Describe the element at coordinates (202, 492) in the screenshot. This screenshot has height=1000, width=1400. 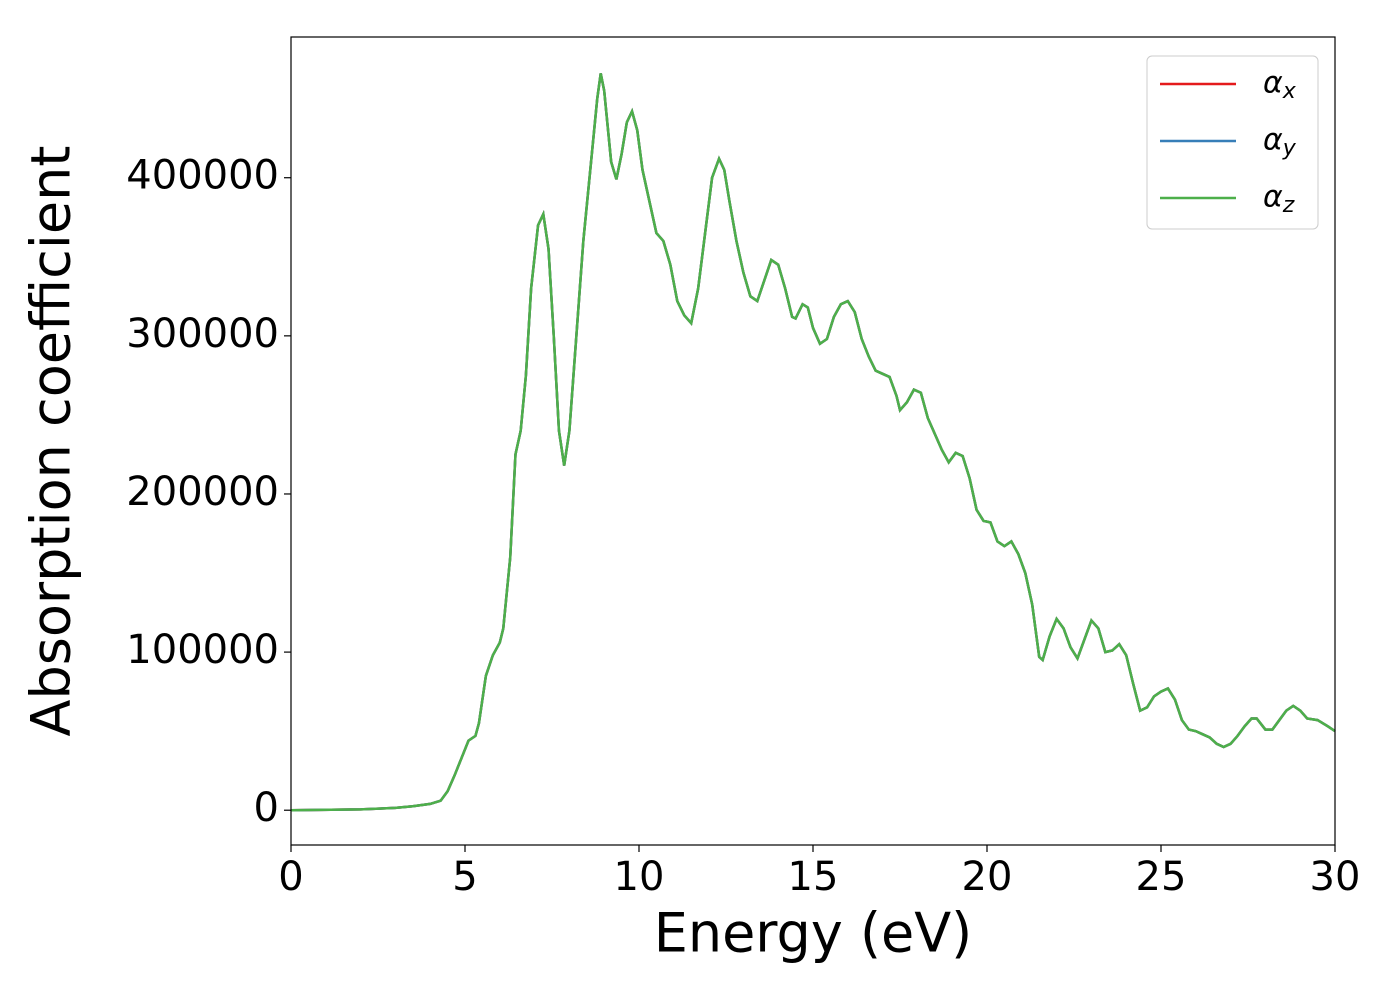
I see `y-tick-label: 200000` at that location.